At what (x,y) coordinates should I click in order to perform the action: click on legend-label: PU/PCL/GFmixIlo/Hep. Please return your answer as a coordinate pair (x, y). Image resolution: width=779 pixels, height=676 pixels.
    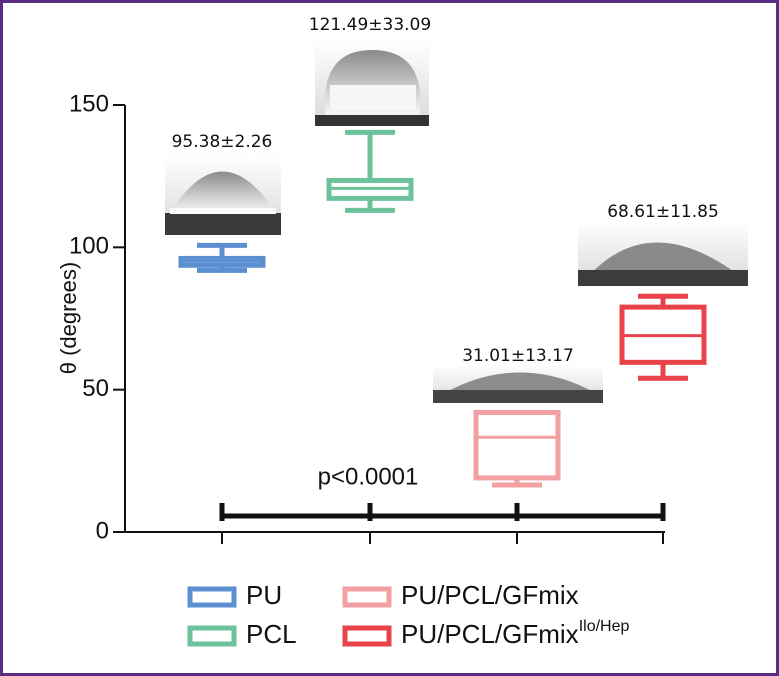
    Looking at the image, I should click on (515, 633).